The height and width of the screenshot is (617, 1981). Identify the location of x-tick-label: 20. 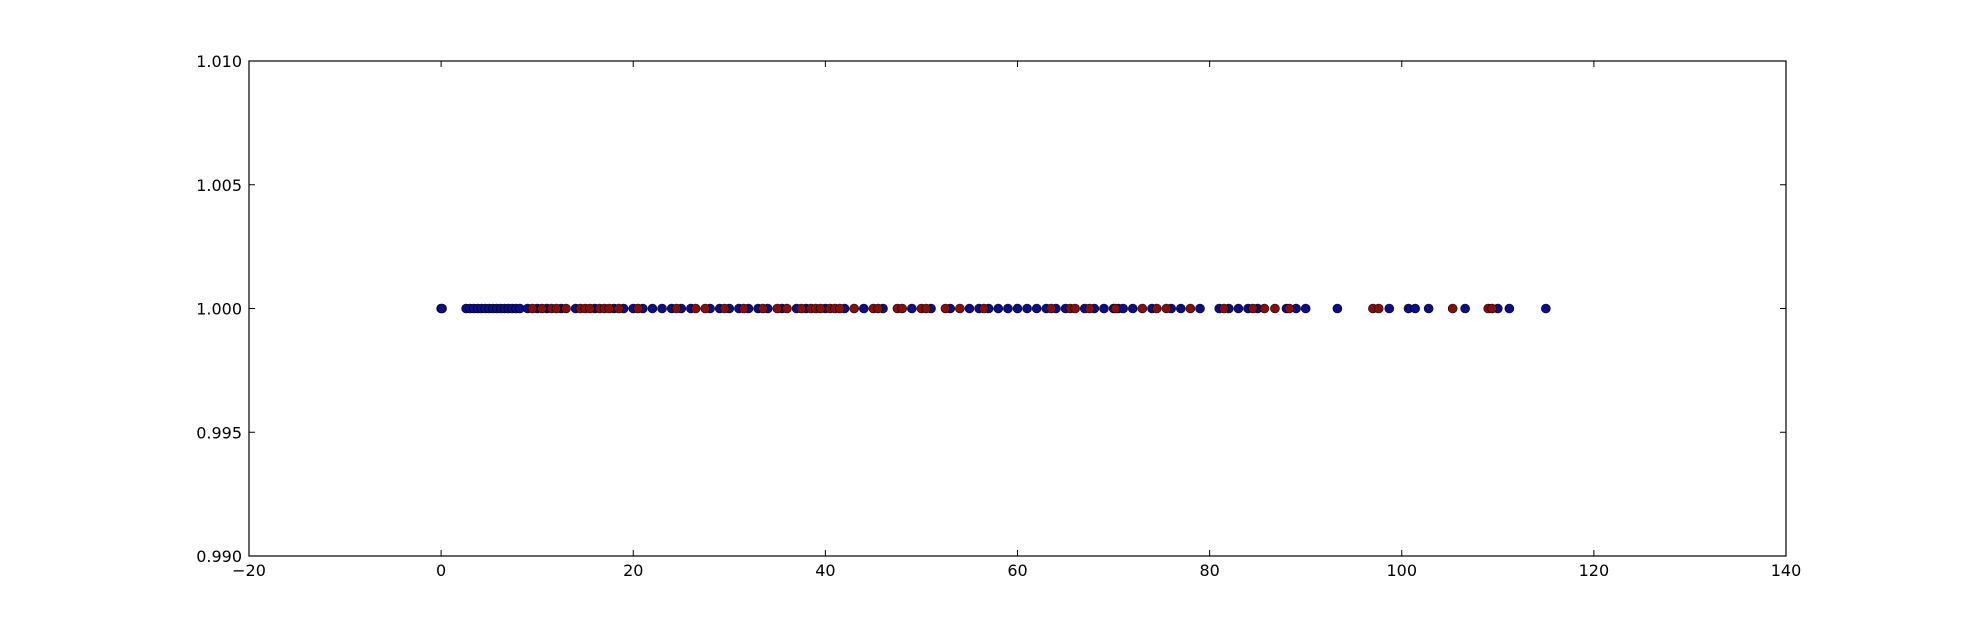
(633, 570).